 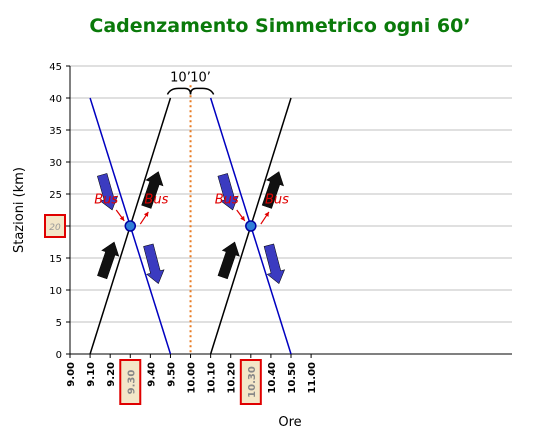 I want to click on arrow-down-right-4-shape, so click(x=274, y=264).